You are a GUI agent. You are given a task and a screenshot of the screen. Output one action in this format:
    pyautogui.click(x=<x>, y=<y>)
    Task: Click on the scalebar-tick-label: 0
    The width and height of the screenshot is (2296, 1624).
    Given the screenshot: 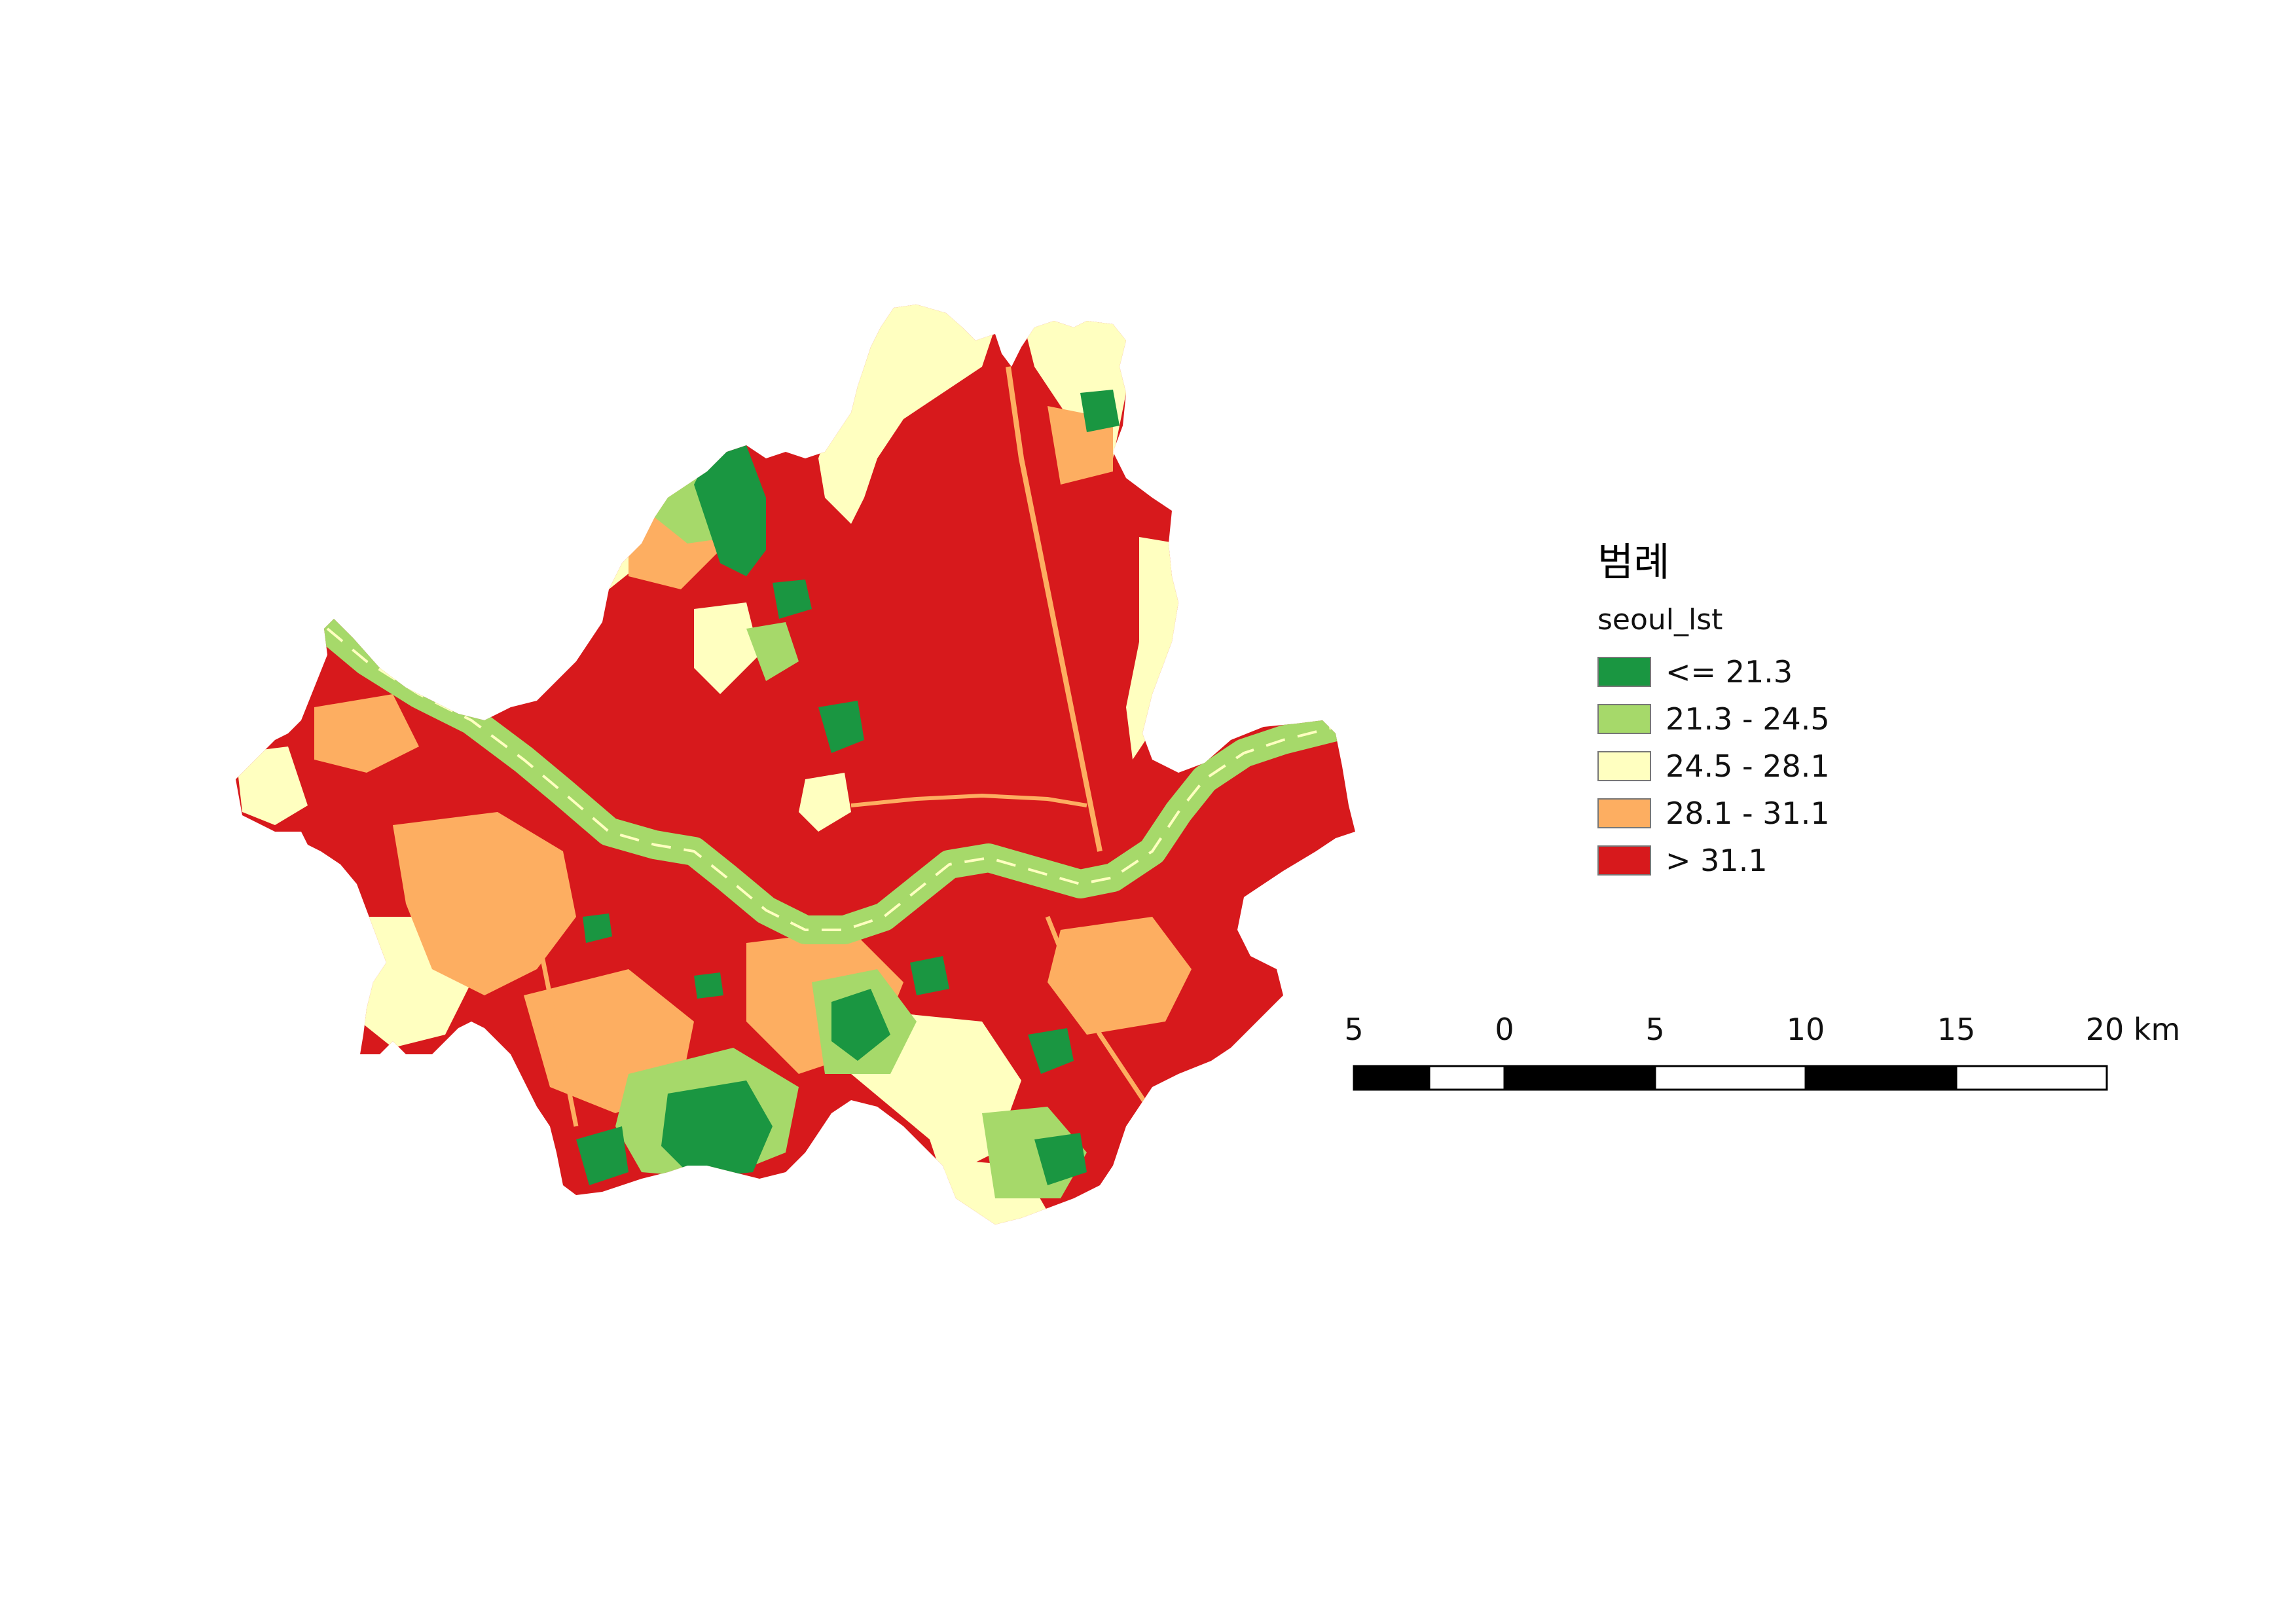 What is the action you would take?
    pyautogui.click(x=1504, y=1029)
    